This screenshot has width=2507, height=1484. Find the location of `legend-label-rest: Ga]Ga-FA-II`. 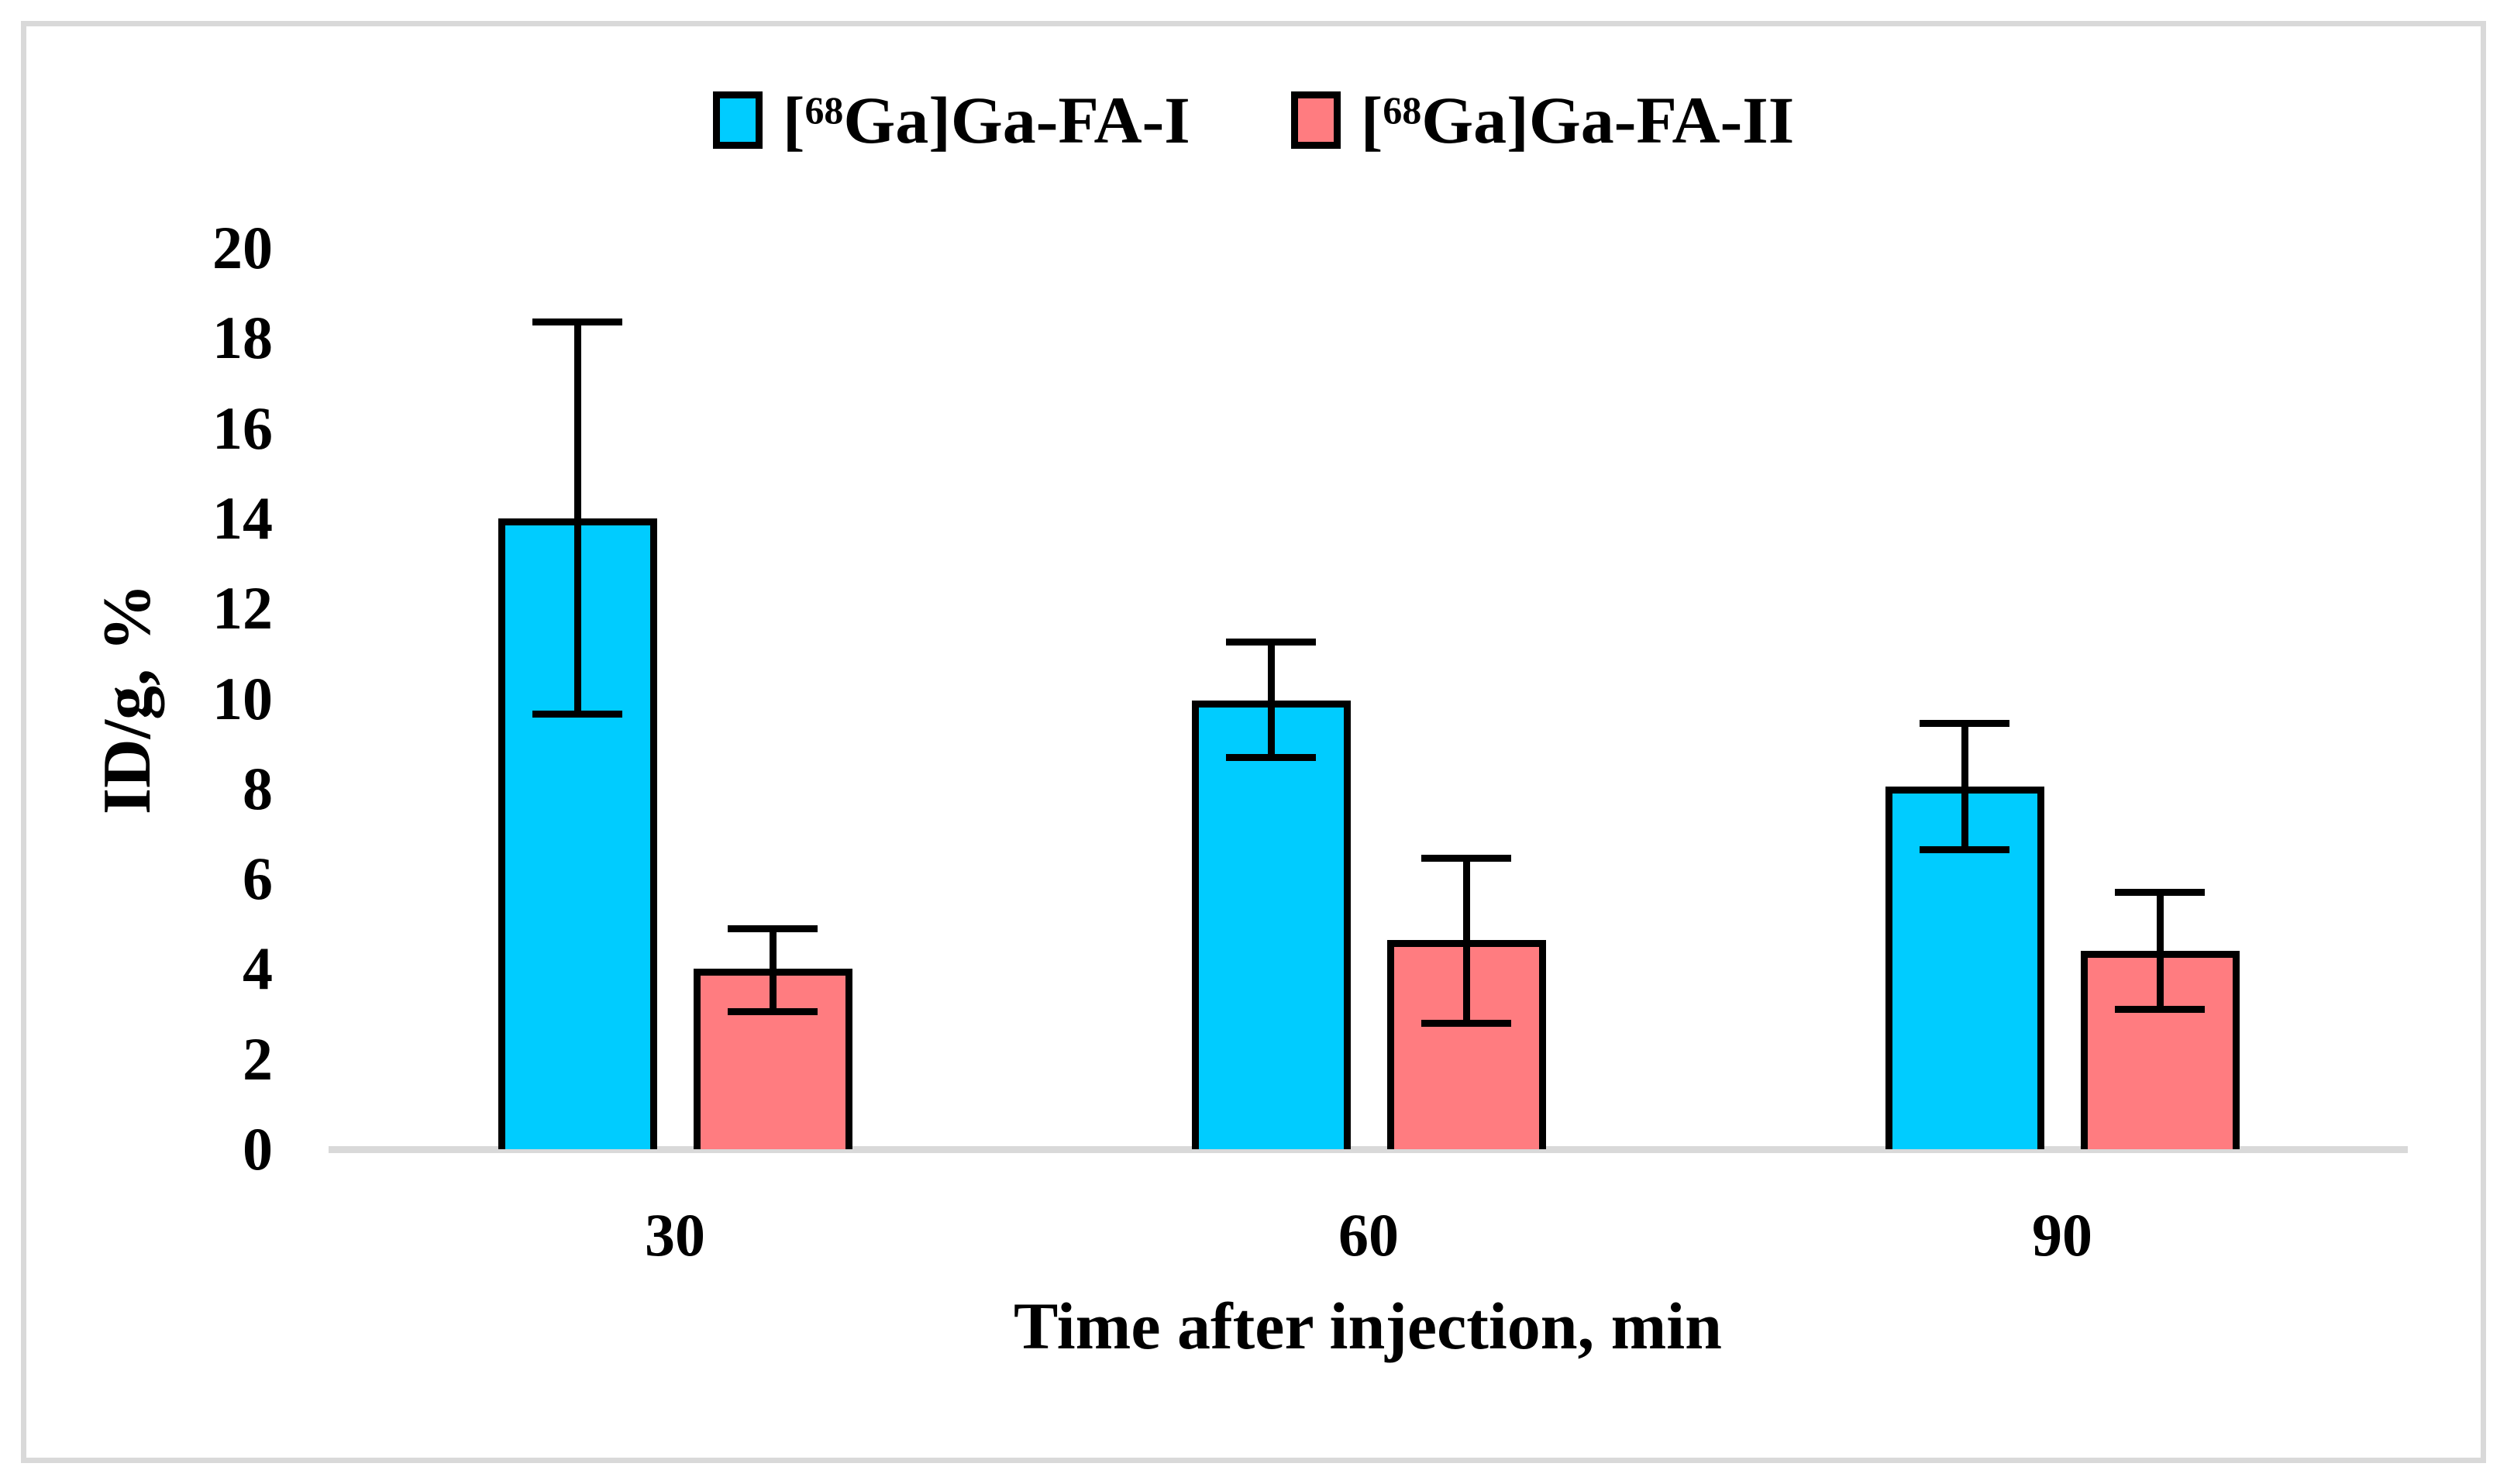

legend-label-rest: Ga]Ga-FA-II is located at coordinates (1608, 120).